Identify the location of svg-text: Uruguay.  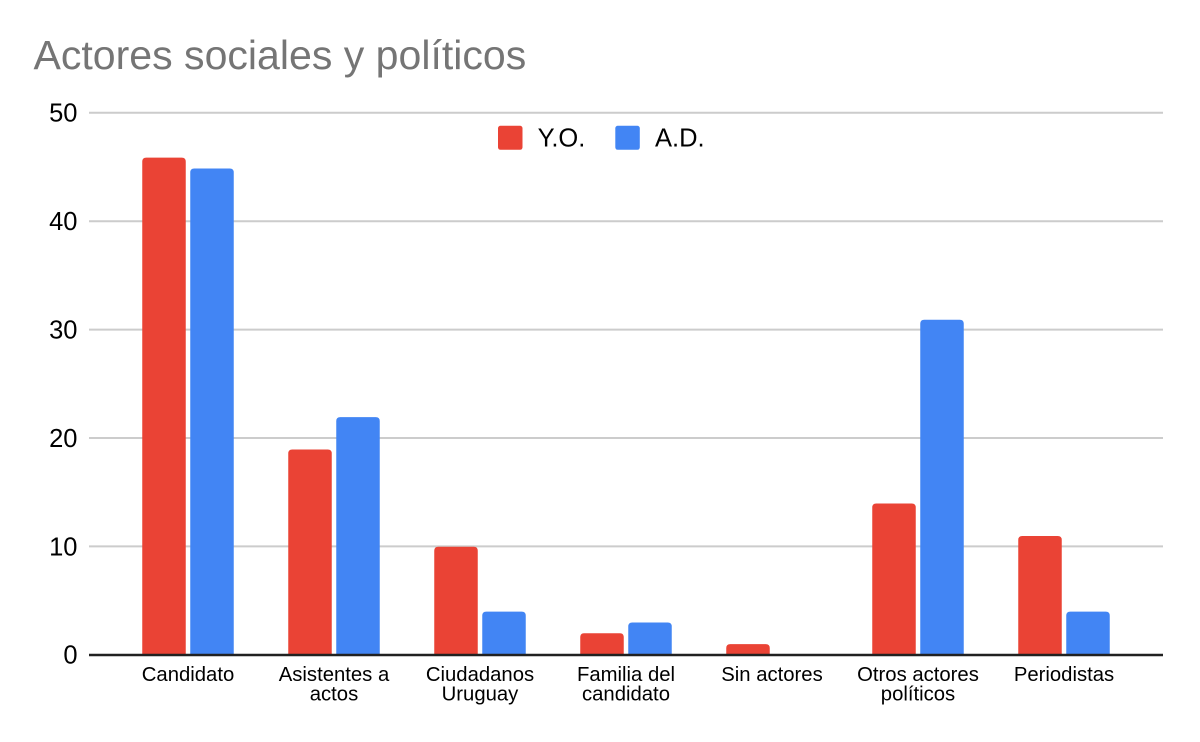
(481, 695).